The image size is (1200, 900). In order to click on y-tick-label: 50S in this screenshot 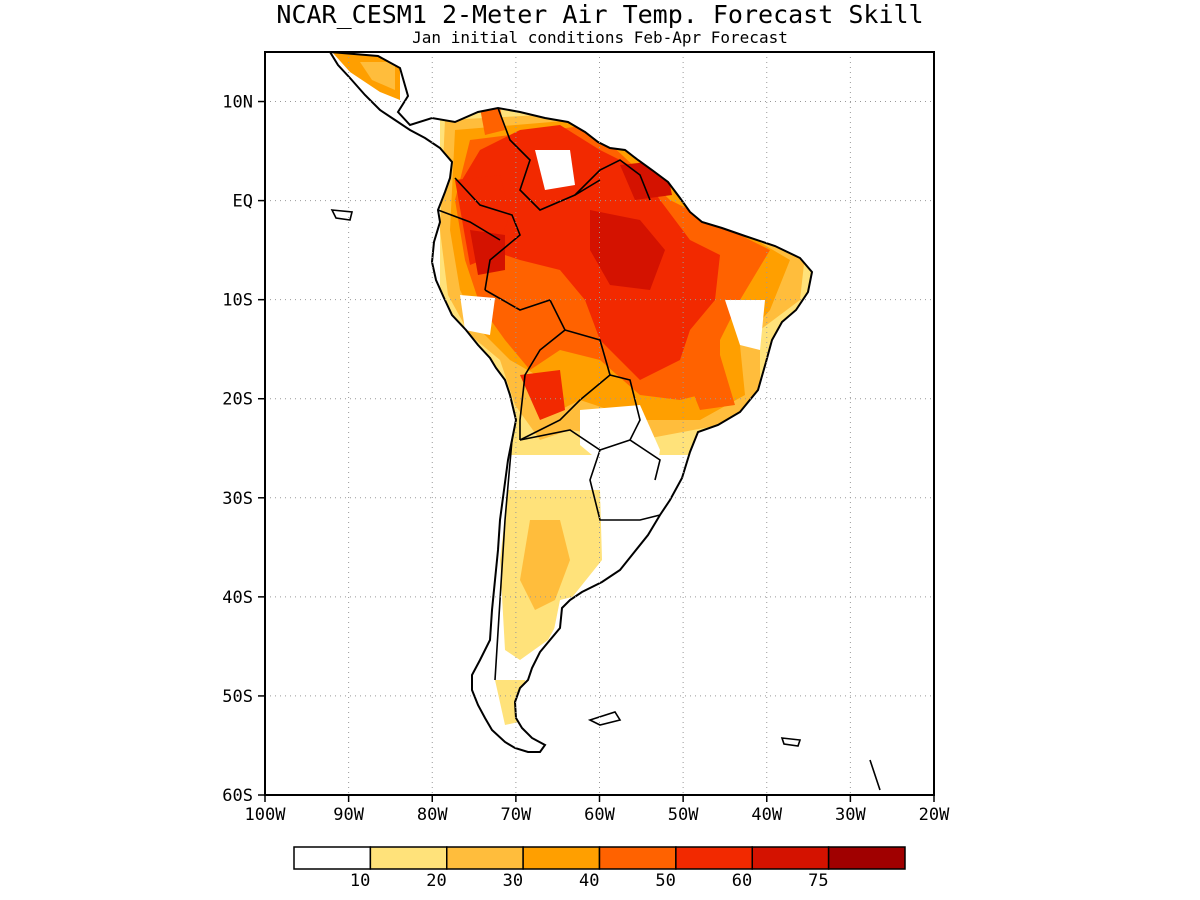, I will do `click(237, 697)`.